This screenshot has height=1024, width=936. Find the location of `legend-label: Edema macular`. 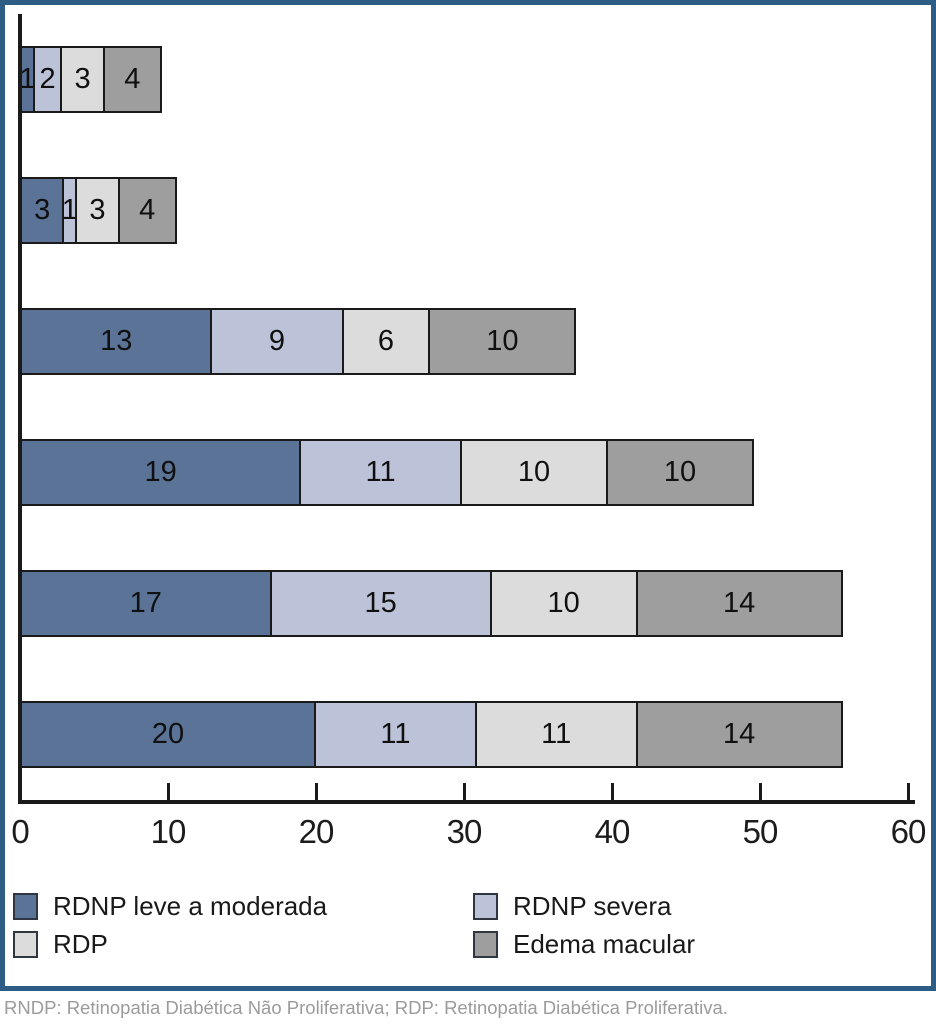

legend-label: Edema macular is located at coordinates (604, 943).